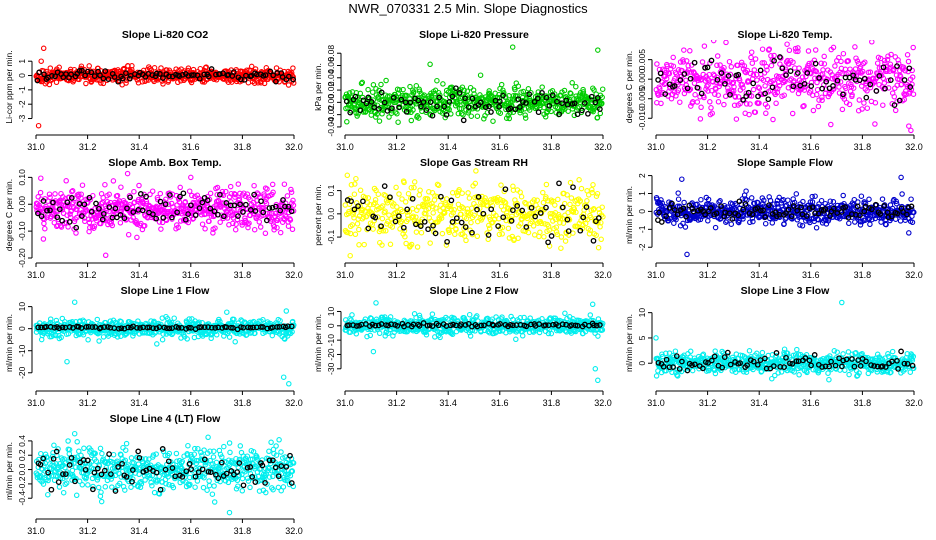  What do you see at coordinates (642, 60) in the screenshot?
I see `y-tick-label: 0.005` at bounding box center [642, 60].